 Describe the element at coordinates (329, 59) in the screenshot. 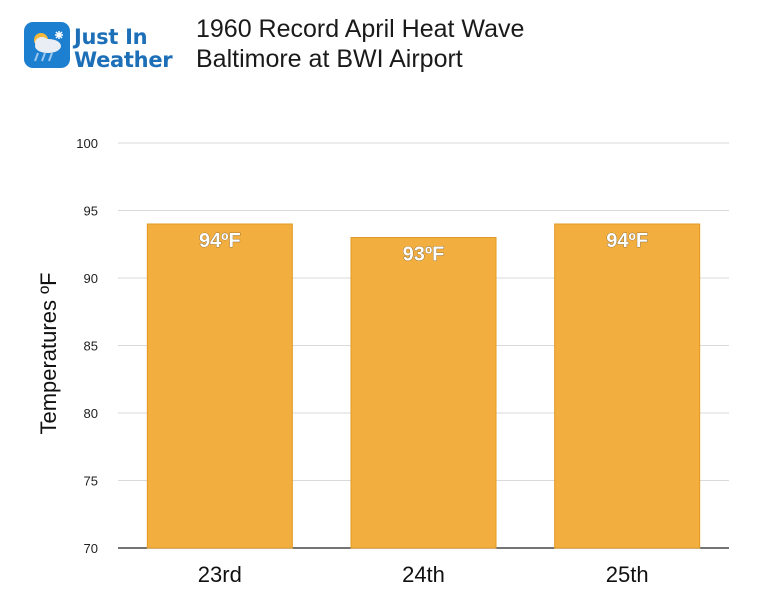

I see `chart-title-line2: Baltimore at BWI Airport` at that location.